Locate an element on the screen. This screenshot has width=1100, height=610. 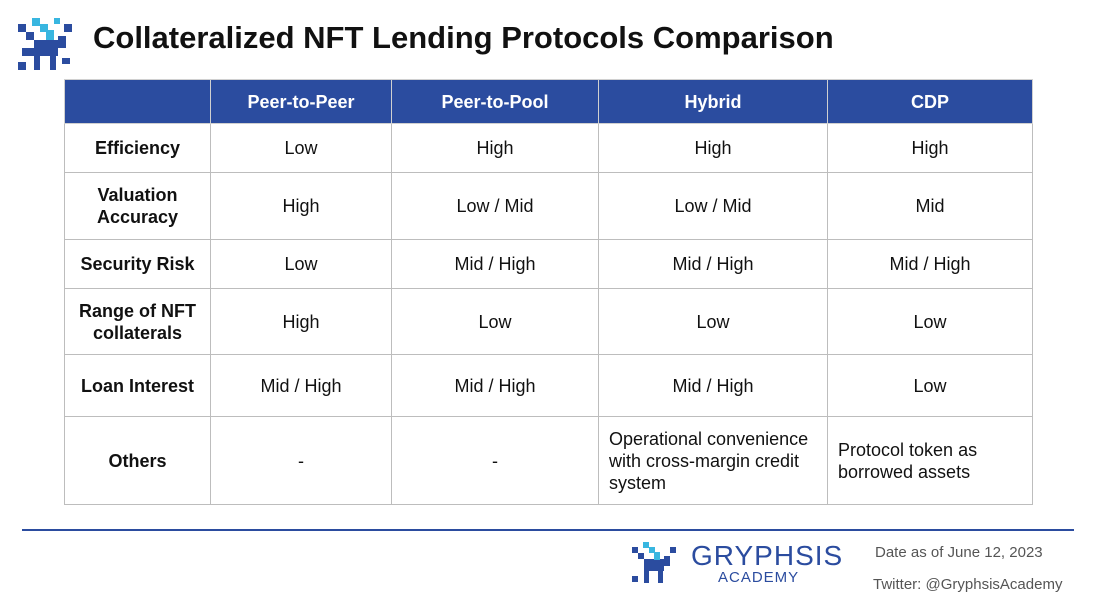
row-header: Others is located at coordinates (137, 460).